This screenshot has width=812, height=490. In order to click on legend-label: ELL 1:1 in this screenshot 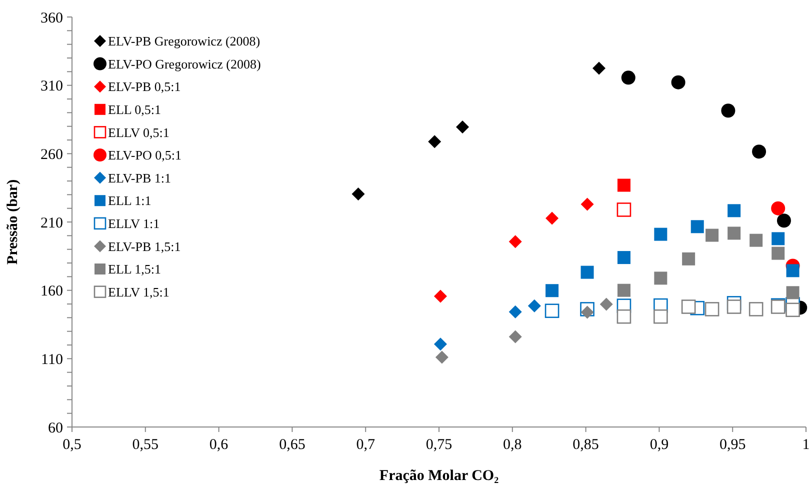, I will do `click(130, 200)`.